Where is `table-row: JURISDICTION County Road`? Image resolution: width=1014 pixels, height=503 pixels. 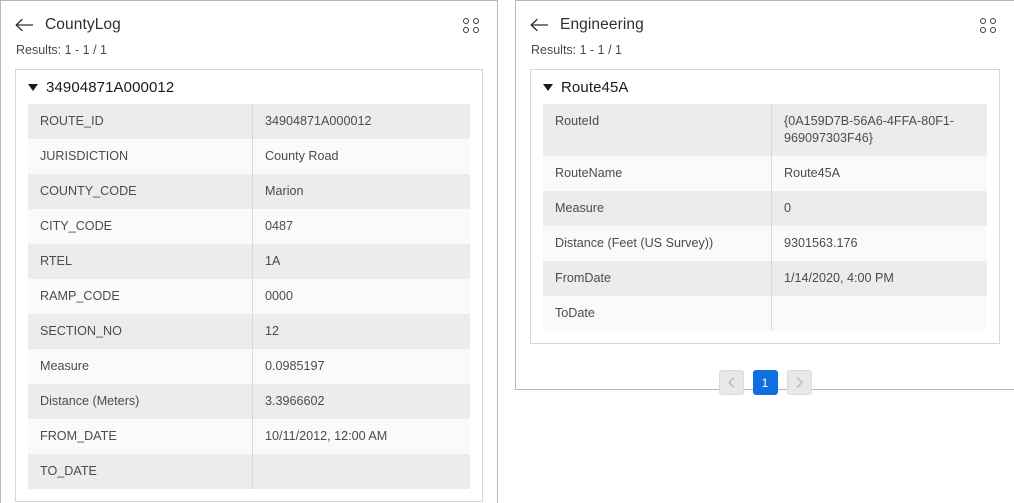
table-row: JURISDICTION County Road is located at coordinates (249, 156).